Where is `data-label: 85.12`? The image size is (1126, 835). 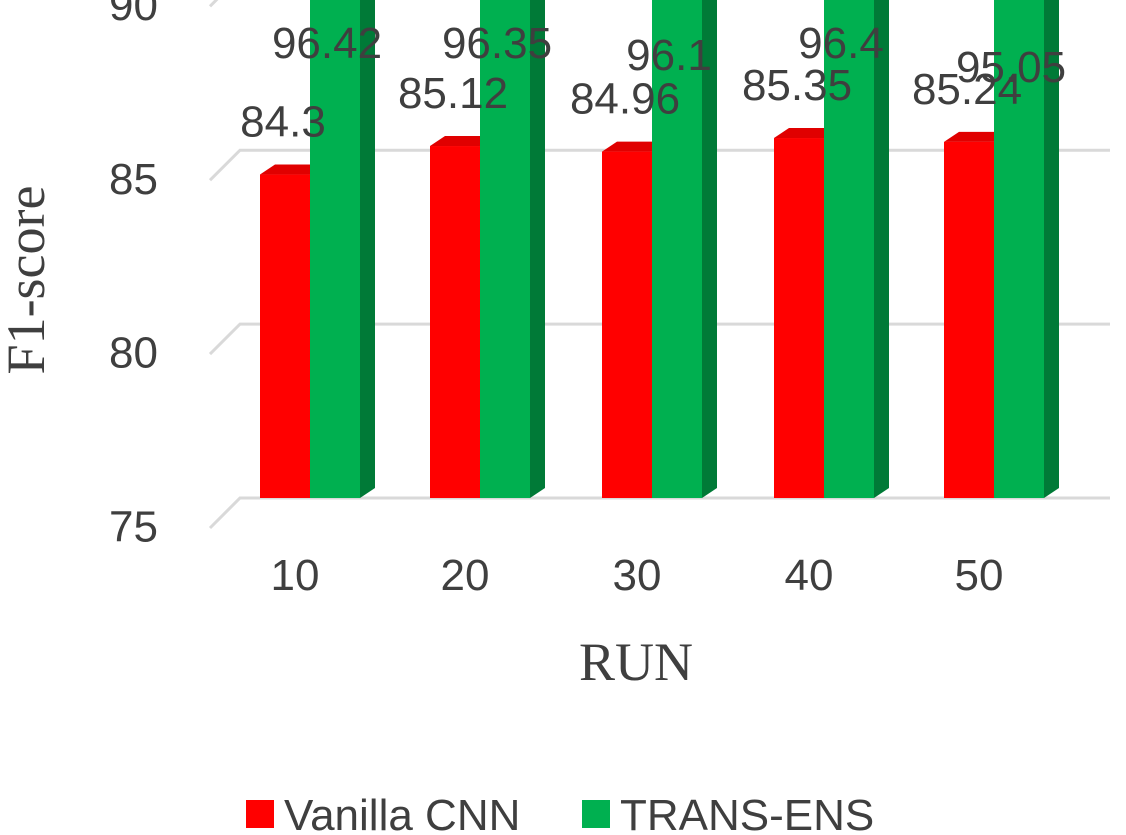
data-label: 85.12 is located at coordinates (453, 93).